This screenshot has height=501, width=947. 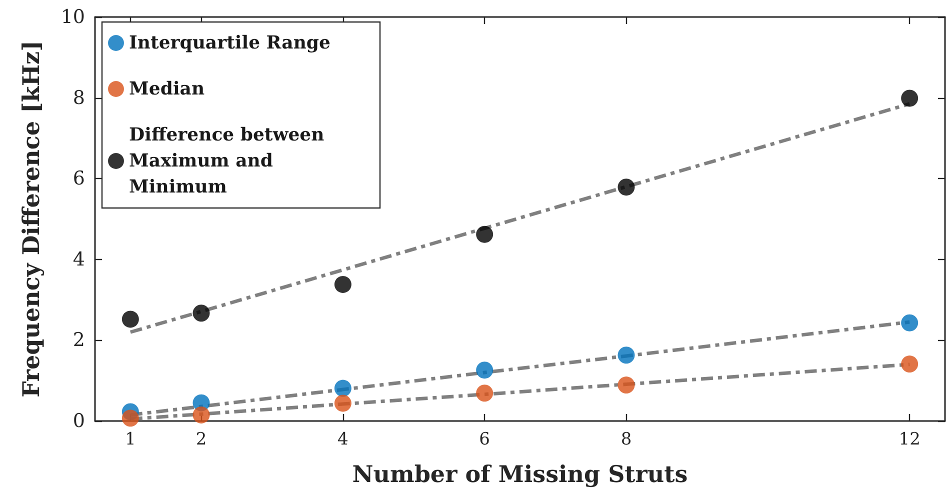 What do you see at coordinates (343, 440) in the screenshot?
I see `x-tick-label: 4` at bounding box center [343, 440].